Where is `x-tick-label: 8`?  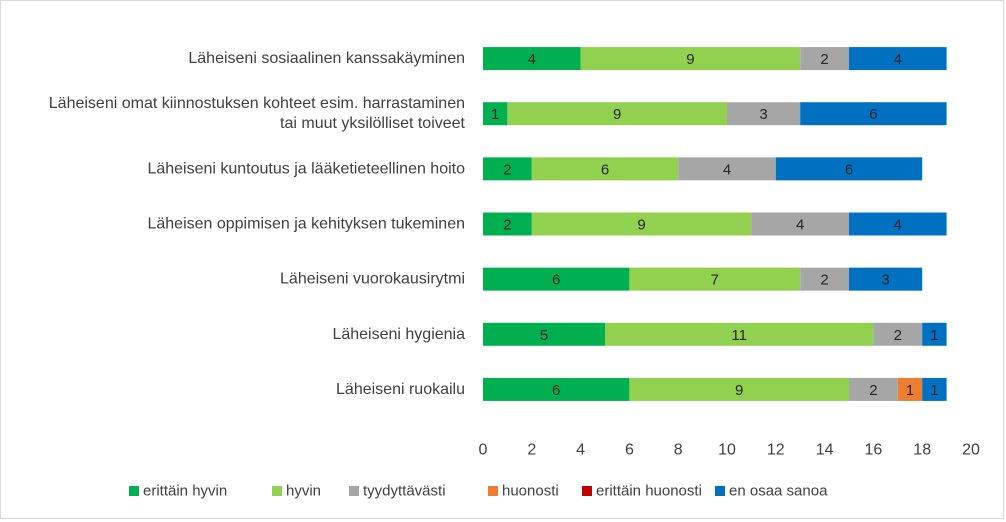 x-tick-label: 8 is located at coordinates (678, 450).